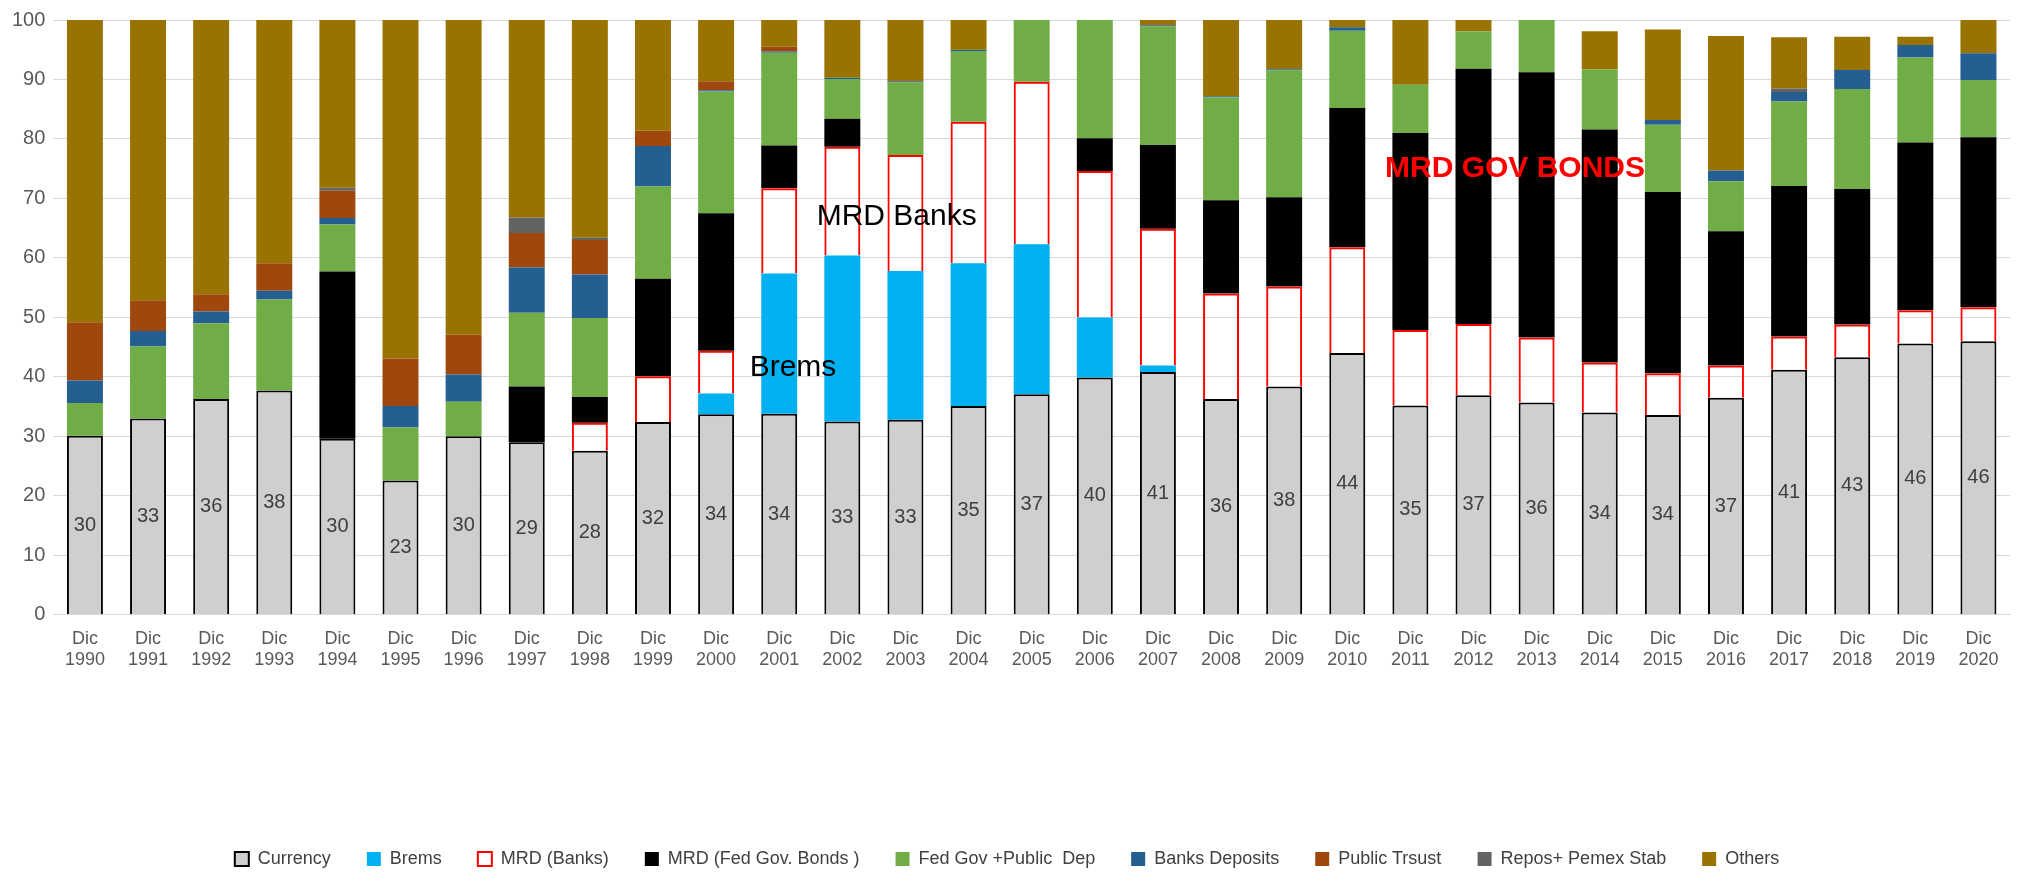  Describe the element at coordinates (716, 648) in the screenshot. I see `x-tick-label: Dic 2000` at that location.